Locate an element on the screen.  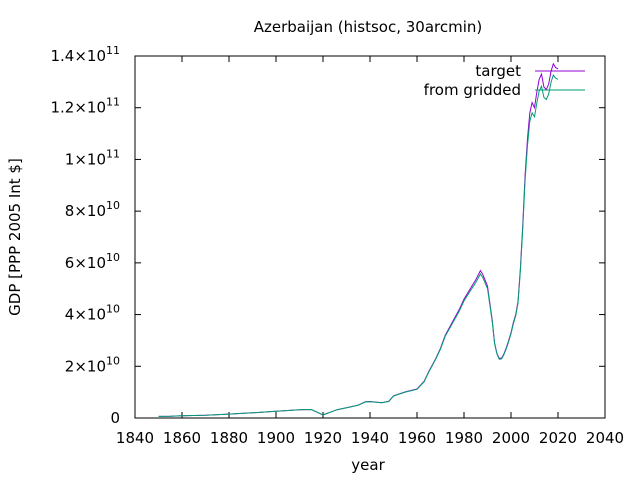
legend-label-from-gridded: from gridded is located at coordinates (472, 90).